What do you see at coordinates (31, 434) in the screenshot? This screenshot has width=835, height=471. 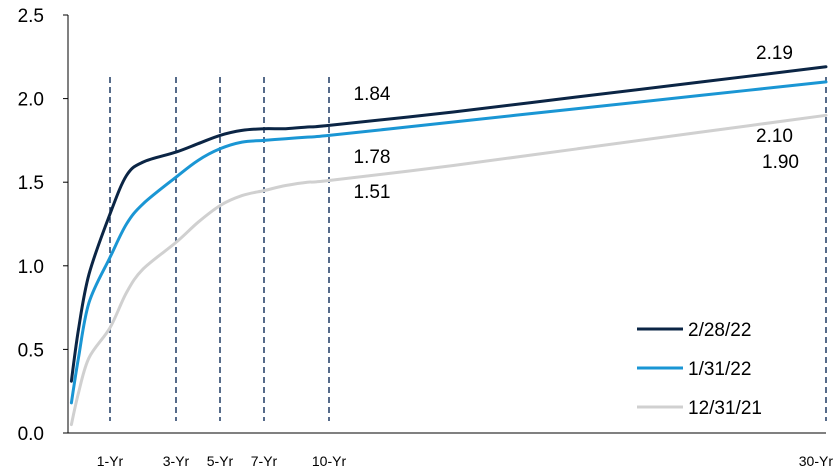 I see `y-tick-label: 0.0` at bounding box center [31, 434].